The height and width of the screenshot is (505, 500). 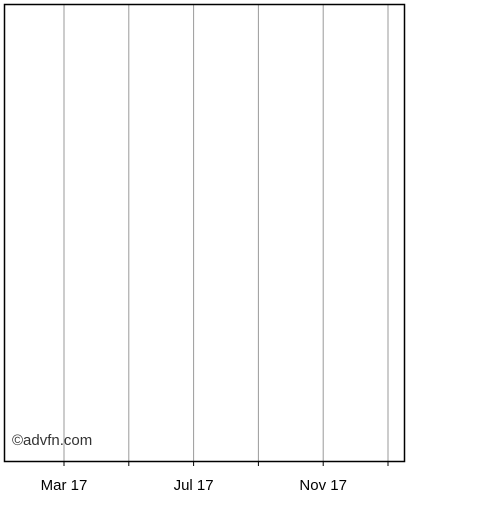 What do you see at coordinates (52, 440) in the screenshot?
I see `watermark: ©advfn.com` at bounding box center [52, 440].